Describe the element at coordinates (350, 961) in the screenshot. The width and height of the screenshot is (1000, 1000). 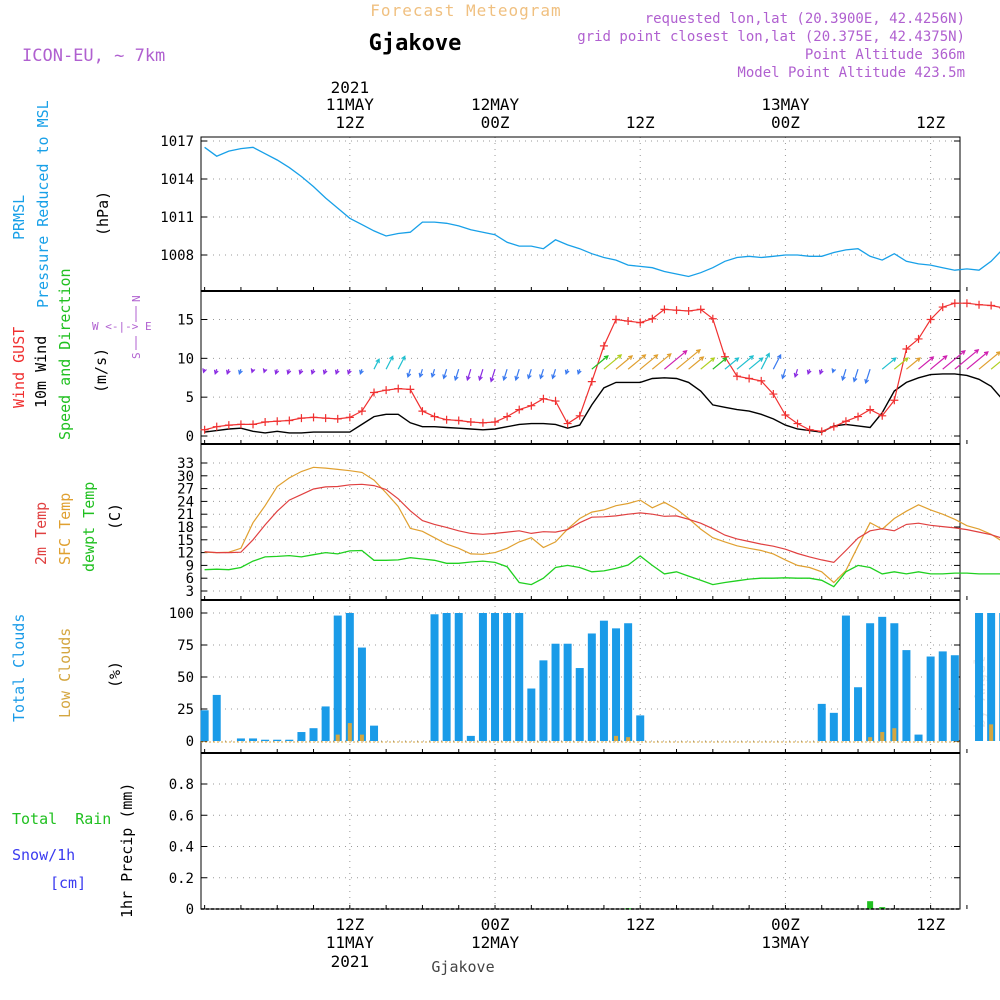
I see `time-label-year: 2021` at that location.